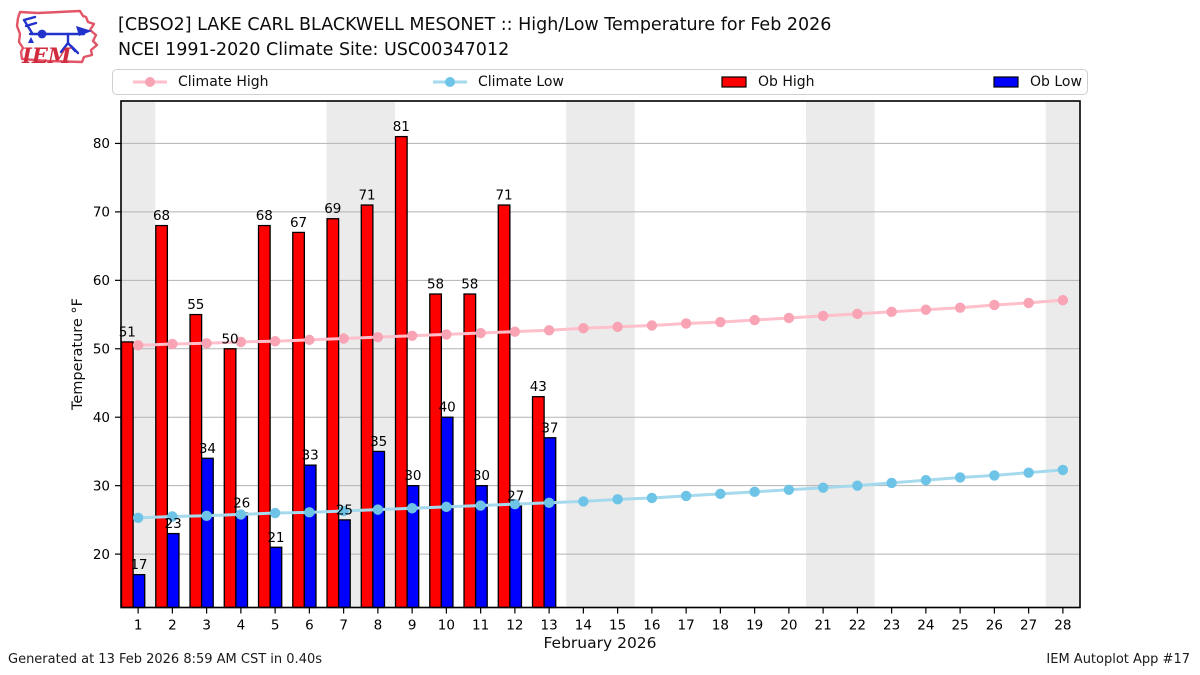 Image resolution: width=1200 pixels, height=675 pixels. I want to click on x-tick-label: 25, so click(960, 626).